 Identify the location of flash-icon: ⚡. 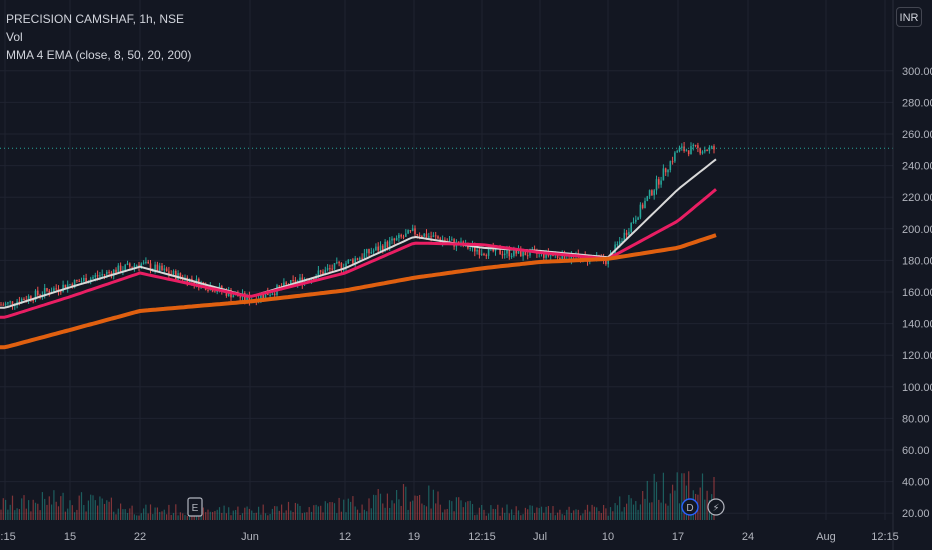
(716, 507).